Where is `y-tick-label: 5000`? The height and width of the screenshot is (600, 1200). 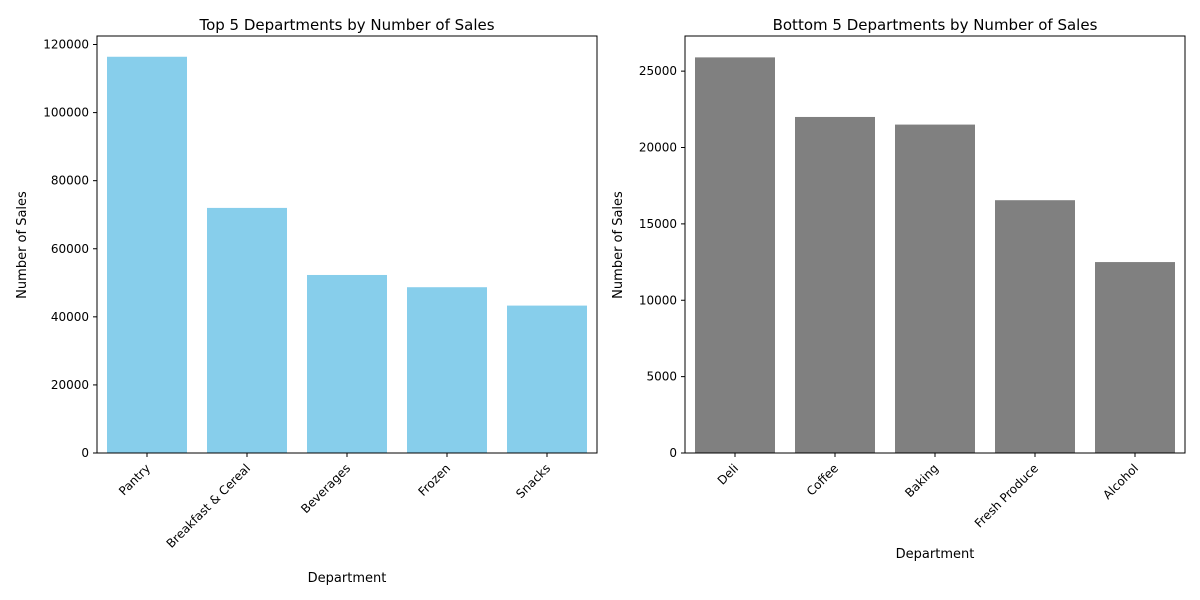 y-tick-label: 5000 is located at coordinates (661, 377).